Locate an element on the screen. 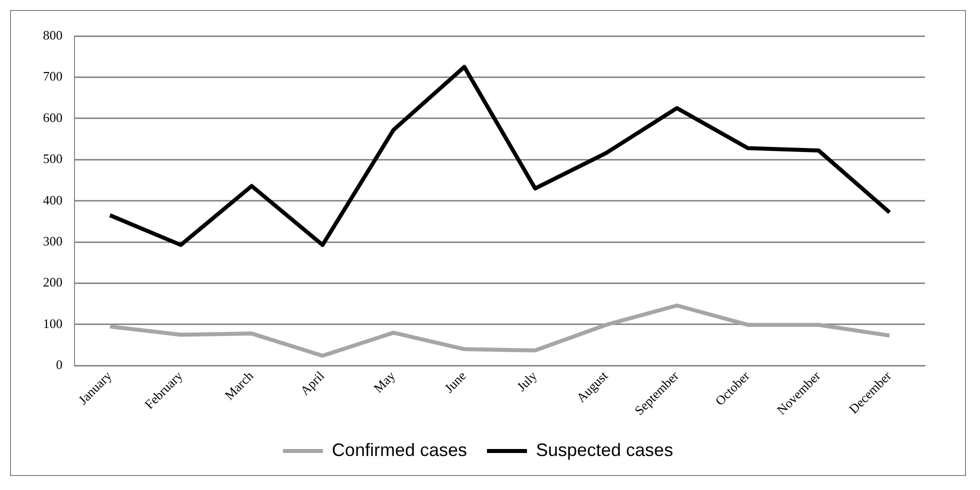 The image size is (980, 490). x-tick-label: June is located at coordinates (455, 382).